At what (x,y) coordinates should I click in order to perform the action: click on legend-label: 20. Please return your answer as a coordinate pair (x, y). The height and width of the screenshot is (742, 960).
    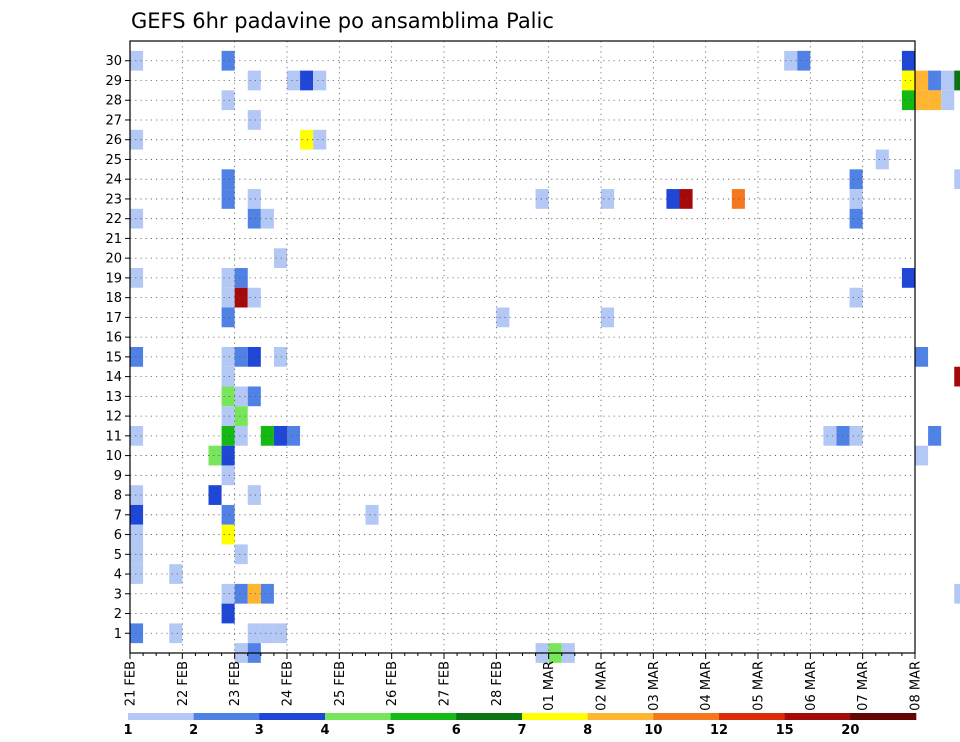
    Looking at the image, I should click on (850, 730).